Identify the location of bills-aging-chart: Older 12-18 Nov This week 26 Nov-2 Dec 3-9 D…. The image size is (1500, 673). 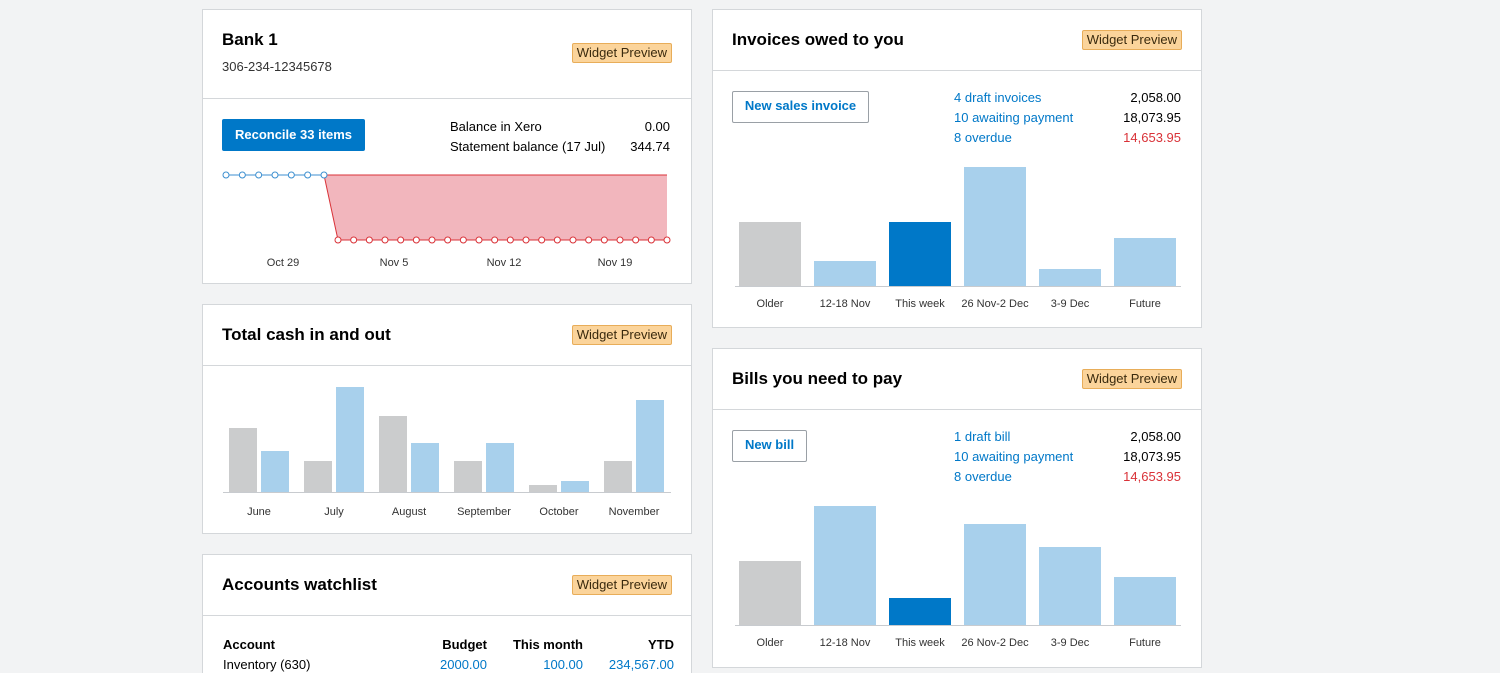
(958, 577).